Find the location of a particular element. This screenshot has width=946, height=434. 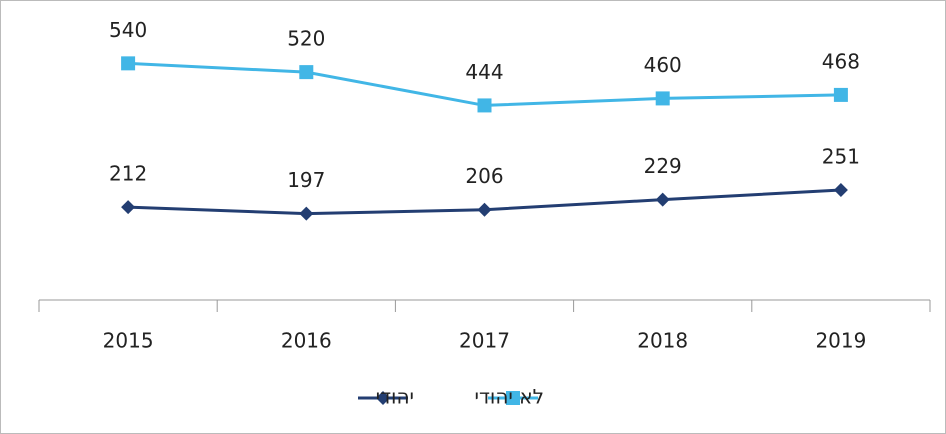

data-label: 468 is located at coordinates (841, 61).